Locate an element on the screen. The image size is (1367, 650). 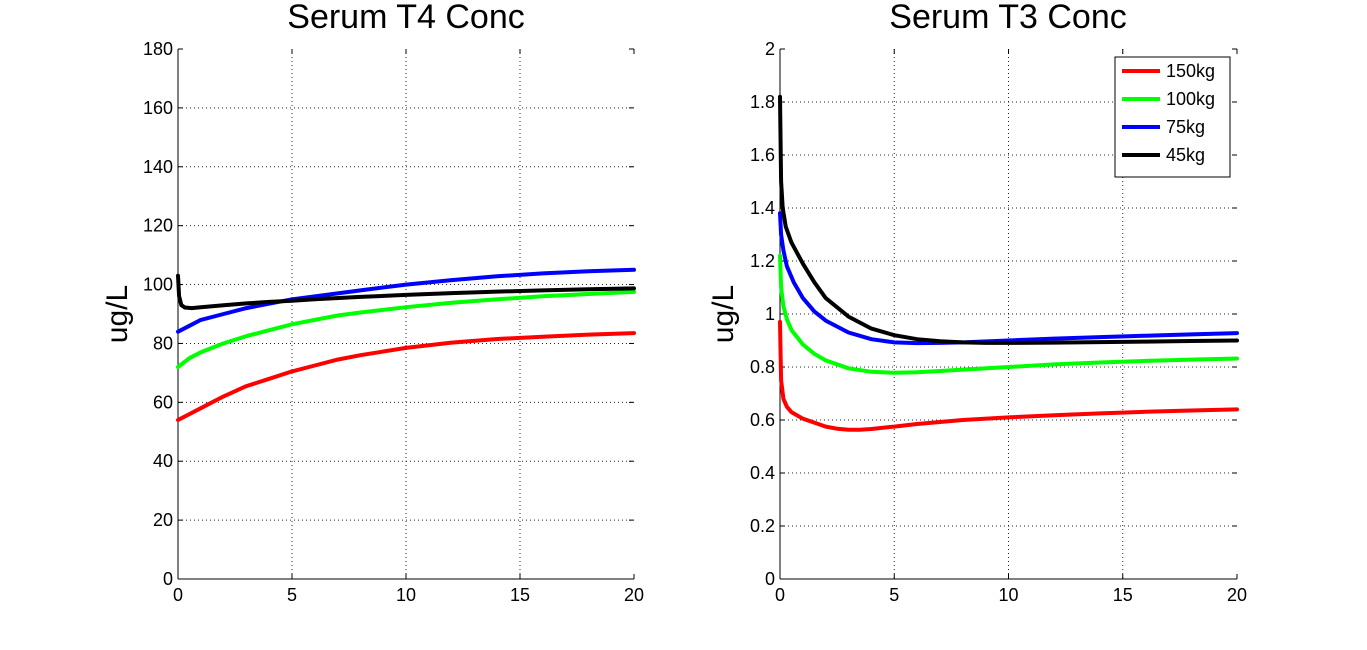
t3-series-line-100kg is located at coordinates (1008, 314).